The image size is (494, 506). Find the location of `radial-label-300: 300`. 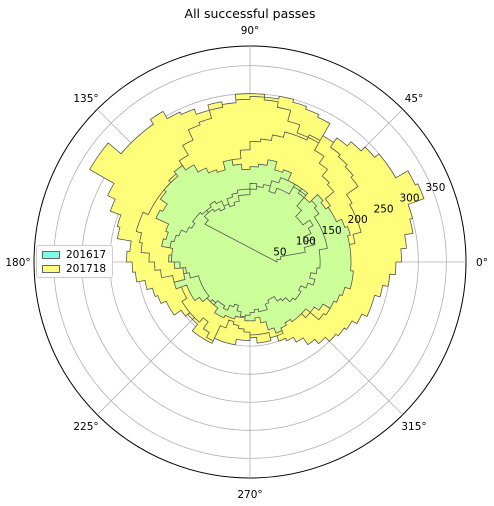

radial-label-300: 300 is located at coordinates (409, 199).